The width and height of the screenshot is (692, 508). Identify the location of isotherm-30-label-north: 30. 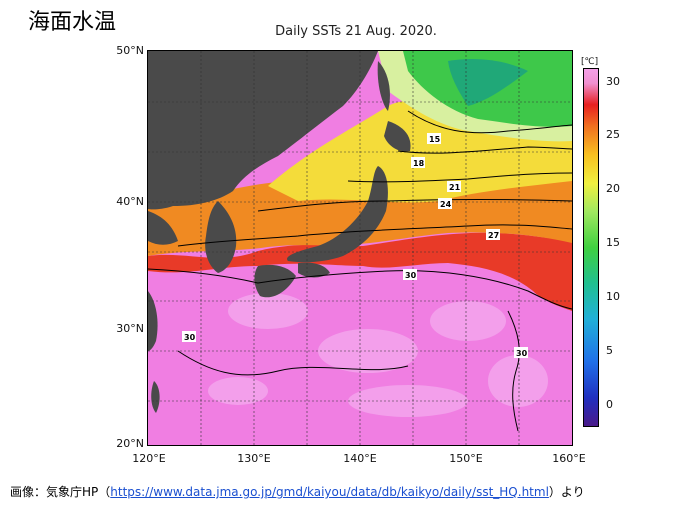
(411, 275).